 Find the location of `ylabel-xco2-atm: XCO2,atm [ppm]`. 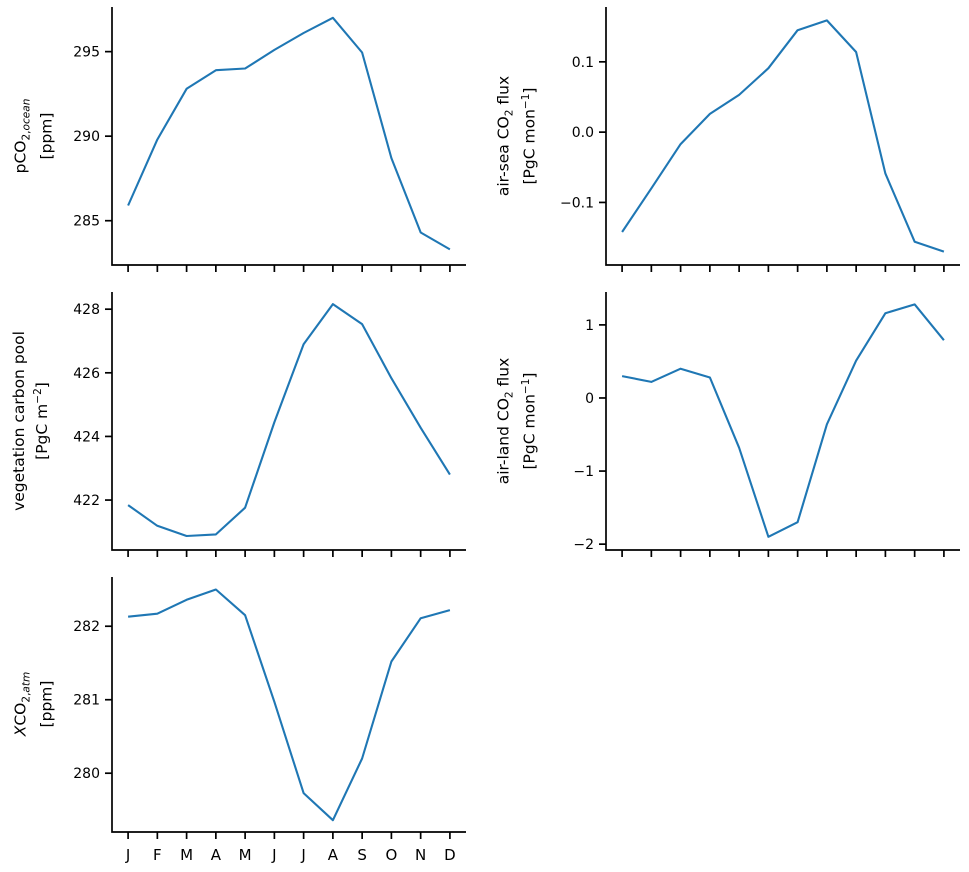

ylabel-xco2-atm: XCO2,atm [ppm] is located at coordinates (34, 704).